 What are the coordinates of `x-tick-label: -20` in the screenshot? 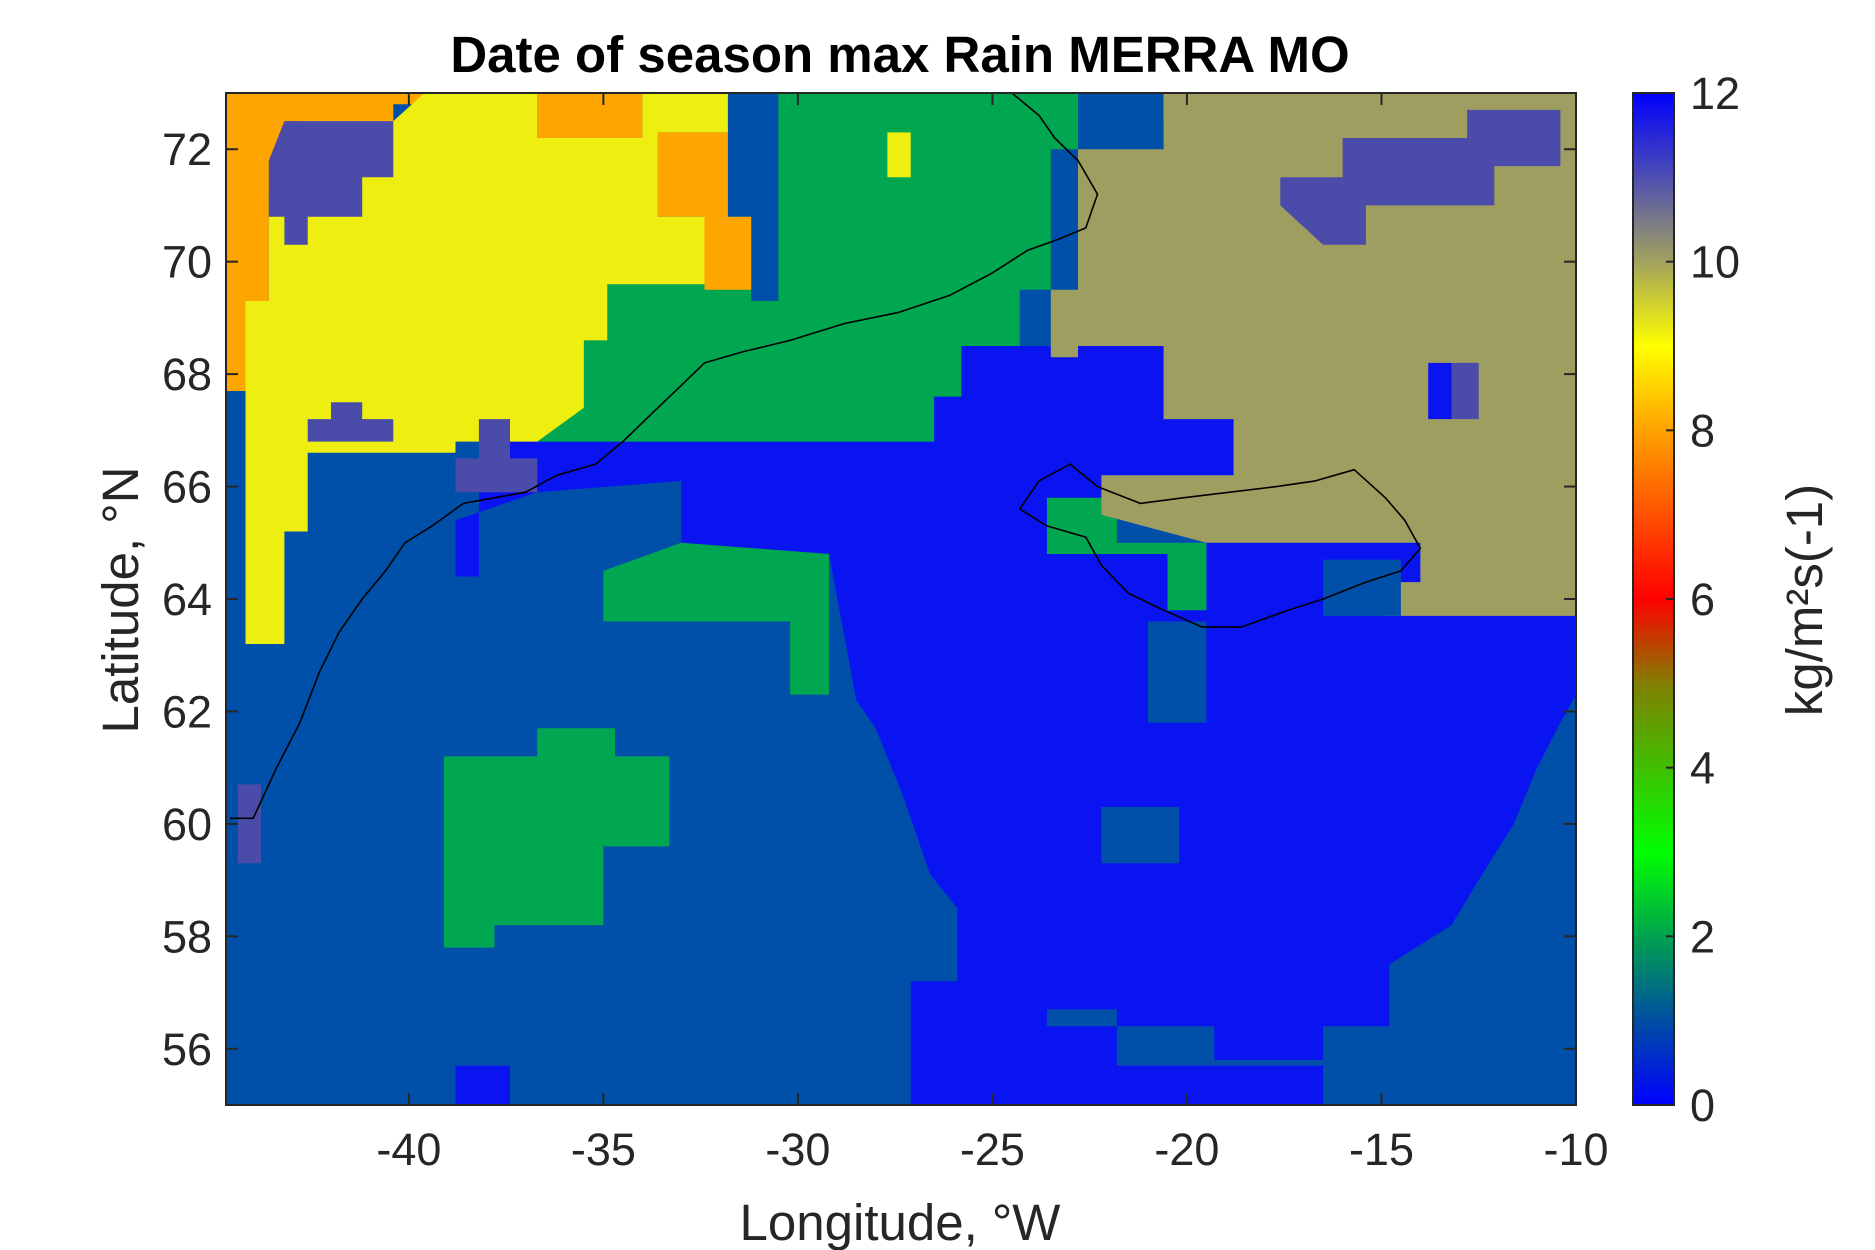 It's located at (1186, 1149).